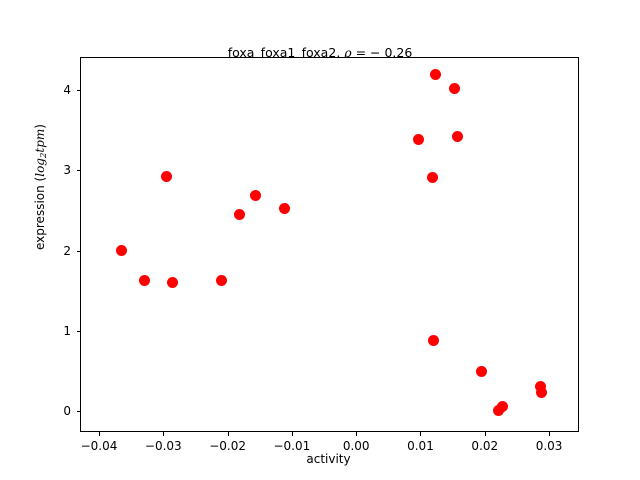 The height and width of the screenshot is (480, 640). What do you see at coordinates (67, 250) in the screenshot?
I see `y-axis-tick-label: 2` at bounding box center [67, 250].